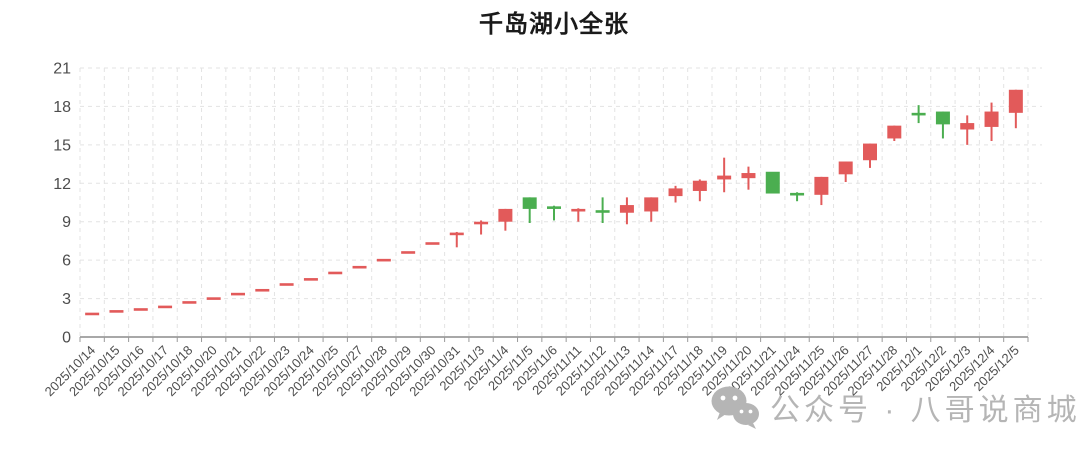 Image resolution: width=1080 pixels, height=450 pixels. What do you see at coordinates (66, 299) in the screenshot?
I see `y-axis-label: 3` at bounding box center [66, 299].